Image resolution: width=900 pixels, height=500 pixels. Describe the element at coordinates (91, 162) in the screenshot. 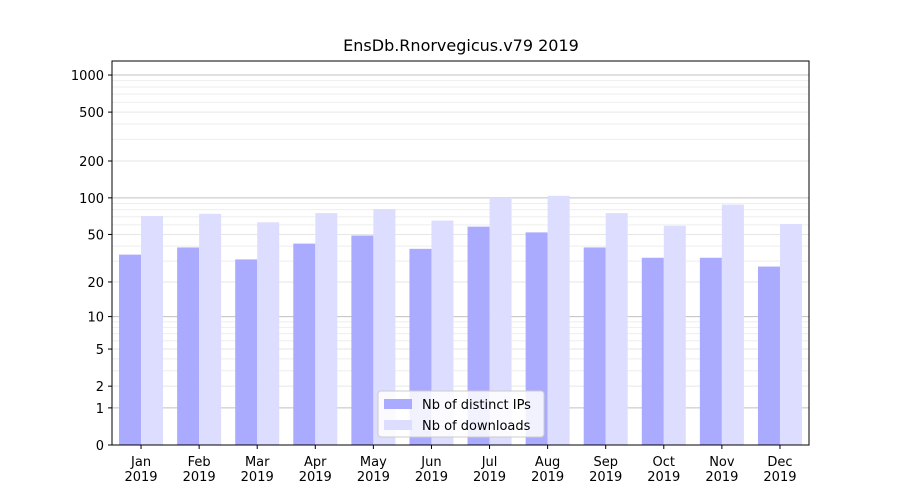

I see `y-tick-label: 200` at that location.